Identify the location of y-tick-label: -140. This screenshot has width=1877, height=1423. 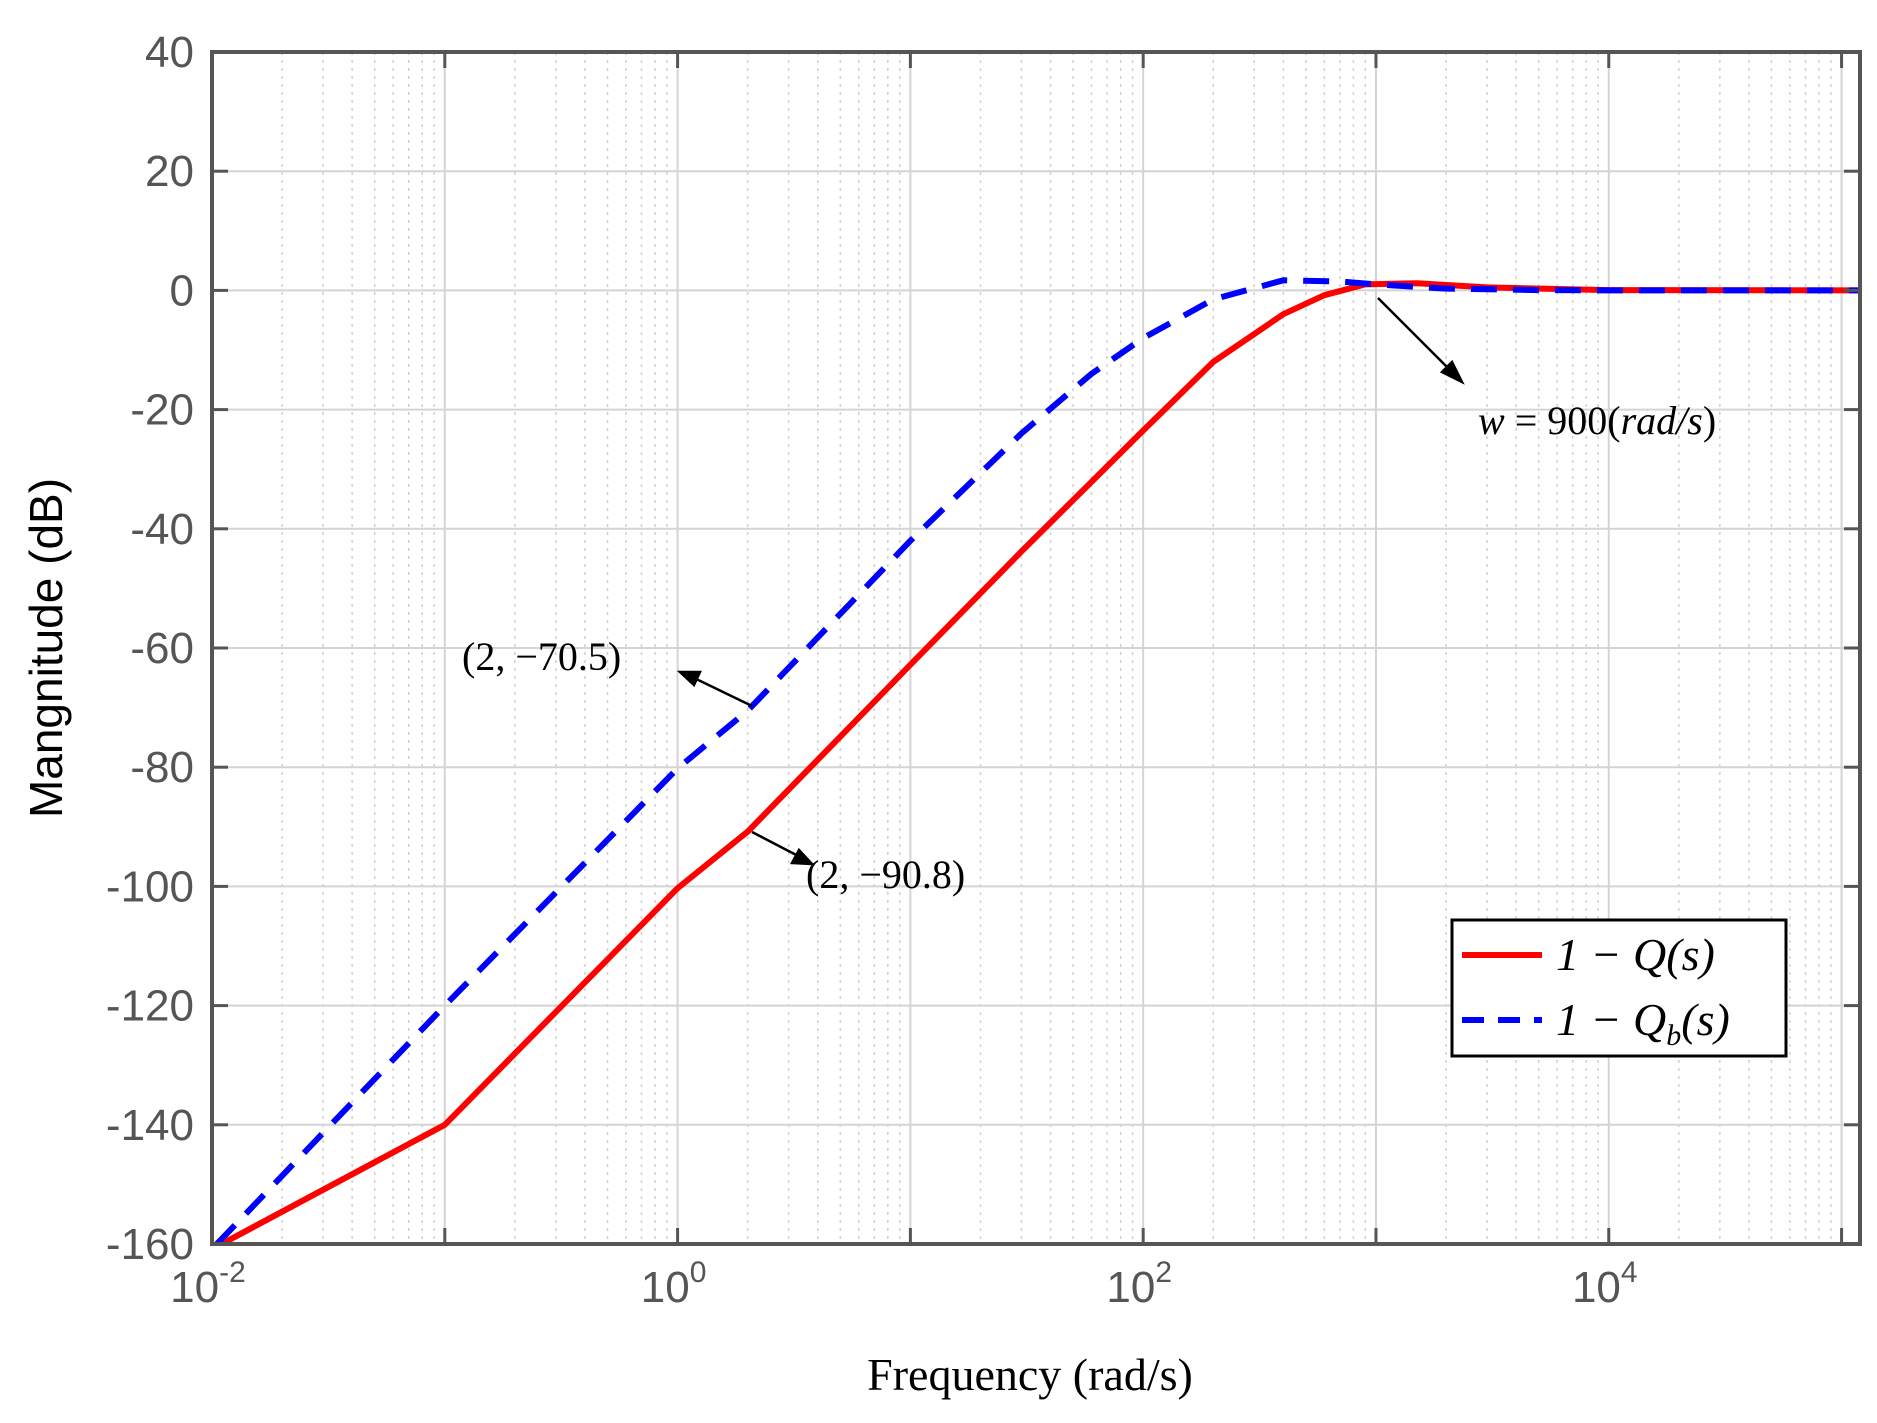
(150, 1125).